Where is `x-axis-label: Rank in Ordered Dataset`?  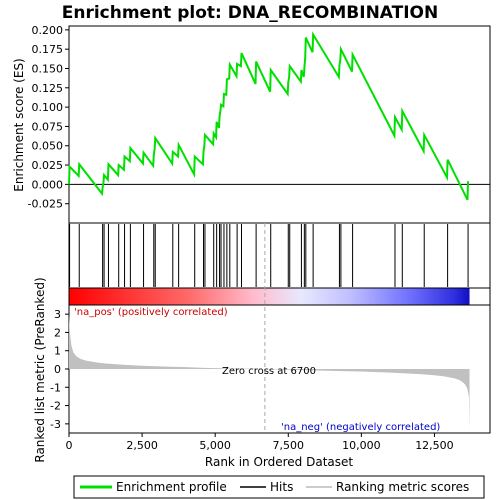
x-axis-label: Rank in Ordered Dataset is located at coordinates (279, 462).